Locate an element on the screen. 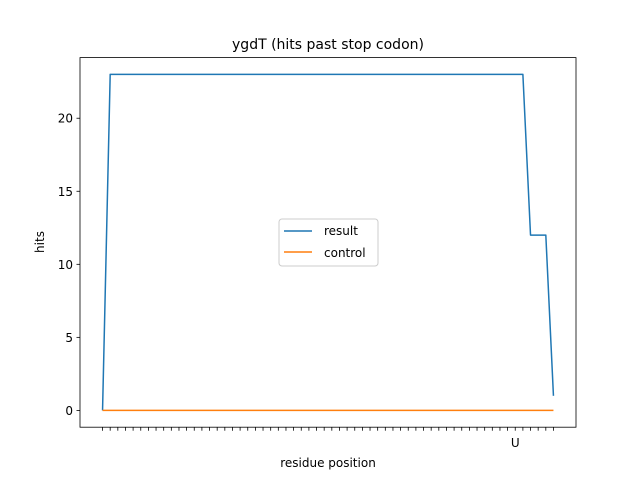  x-tick-label: U is located at coordinates (515, 443).